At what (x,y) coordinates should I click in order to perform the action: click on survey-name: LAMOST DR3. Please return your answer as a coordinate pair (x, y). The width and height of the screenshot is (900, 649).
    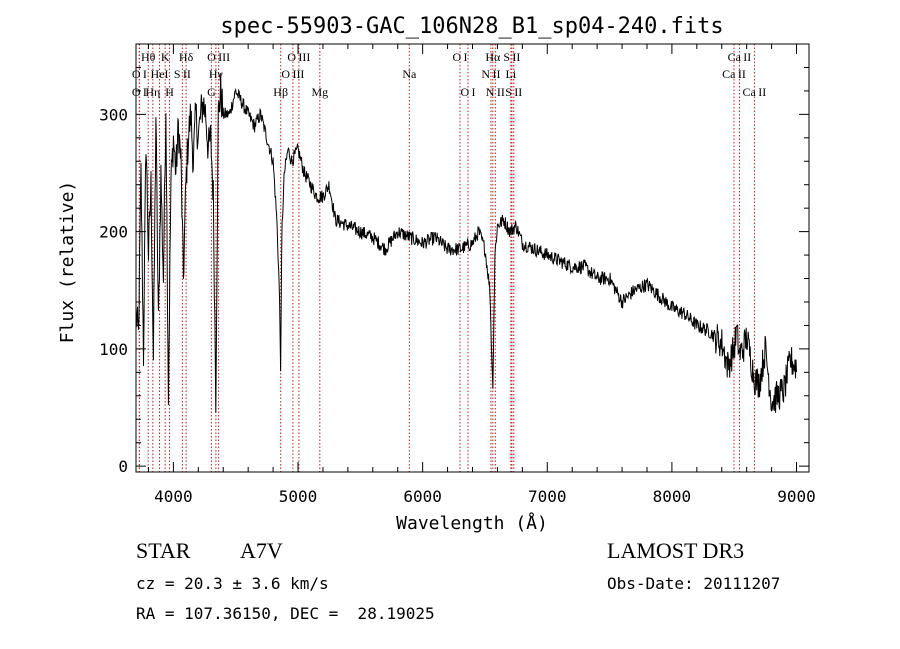
    Looking at the image, I should click on (675, 550).